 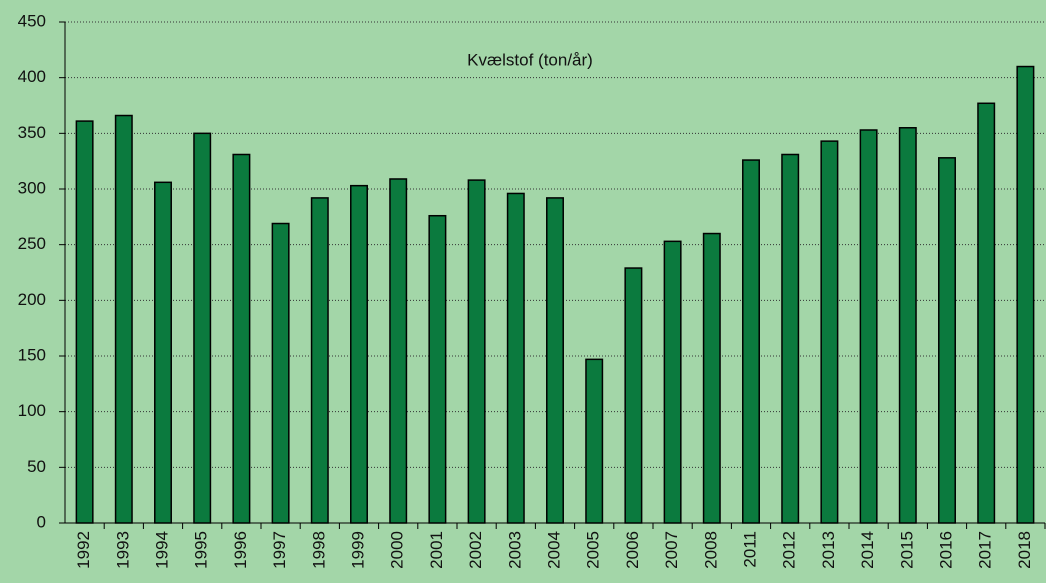 What do you see at coordinates (83, 550) in the screenshot?
I see `x-tick-label: 1992` at bounding box center [83, 550].